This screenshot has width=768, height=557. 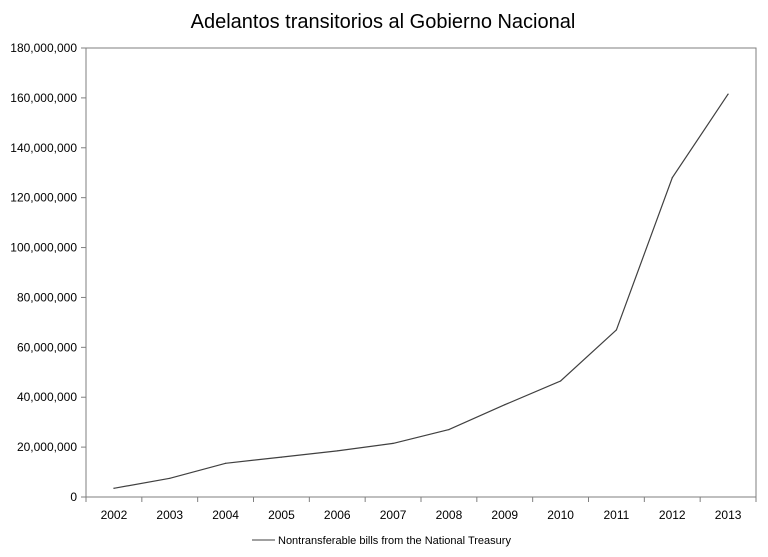 I want to click on x-tick-label: 2013, so click(x=728, y=515).